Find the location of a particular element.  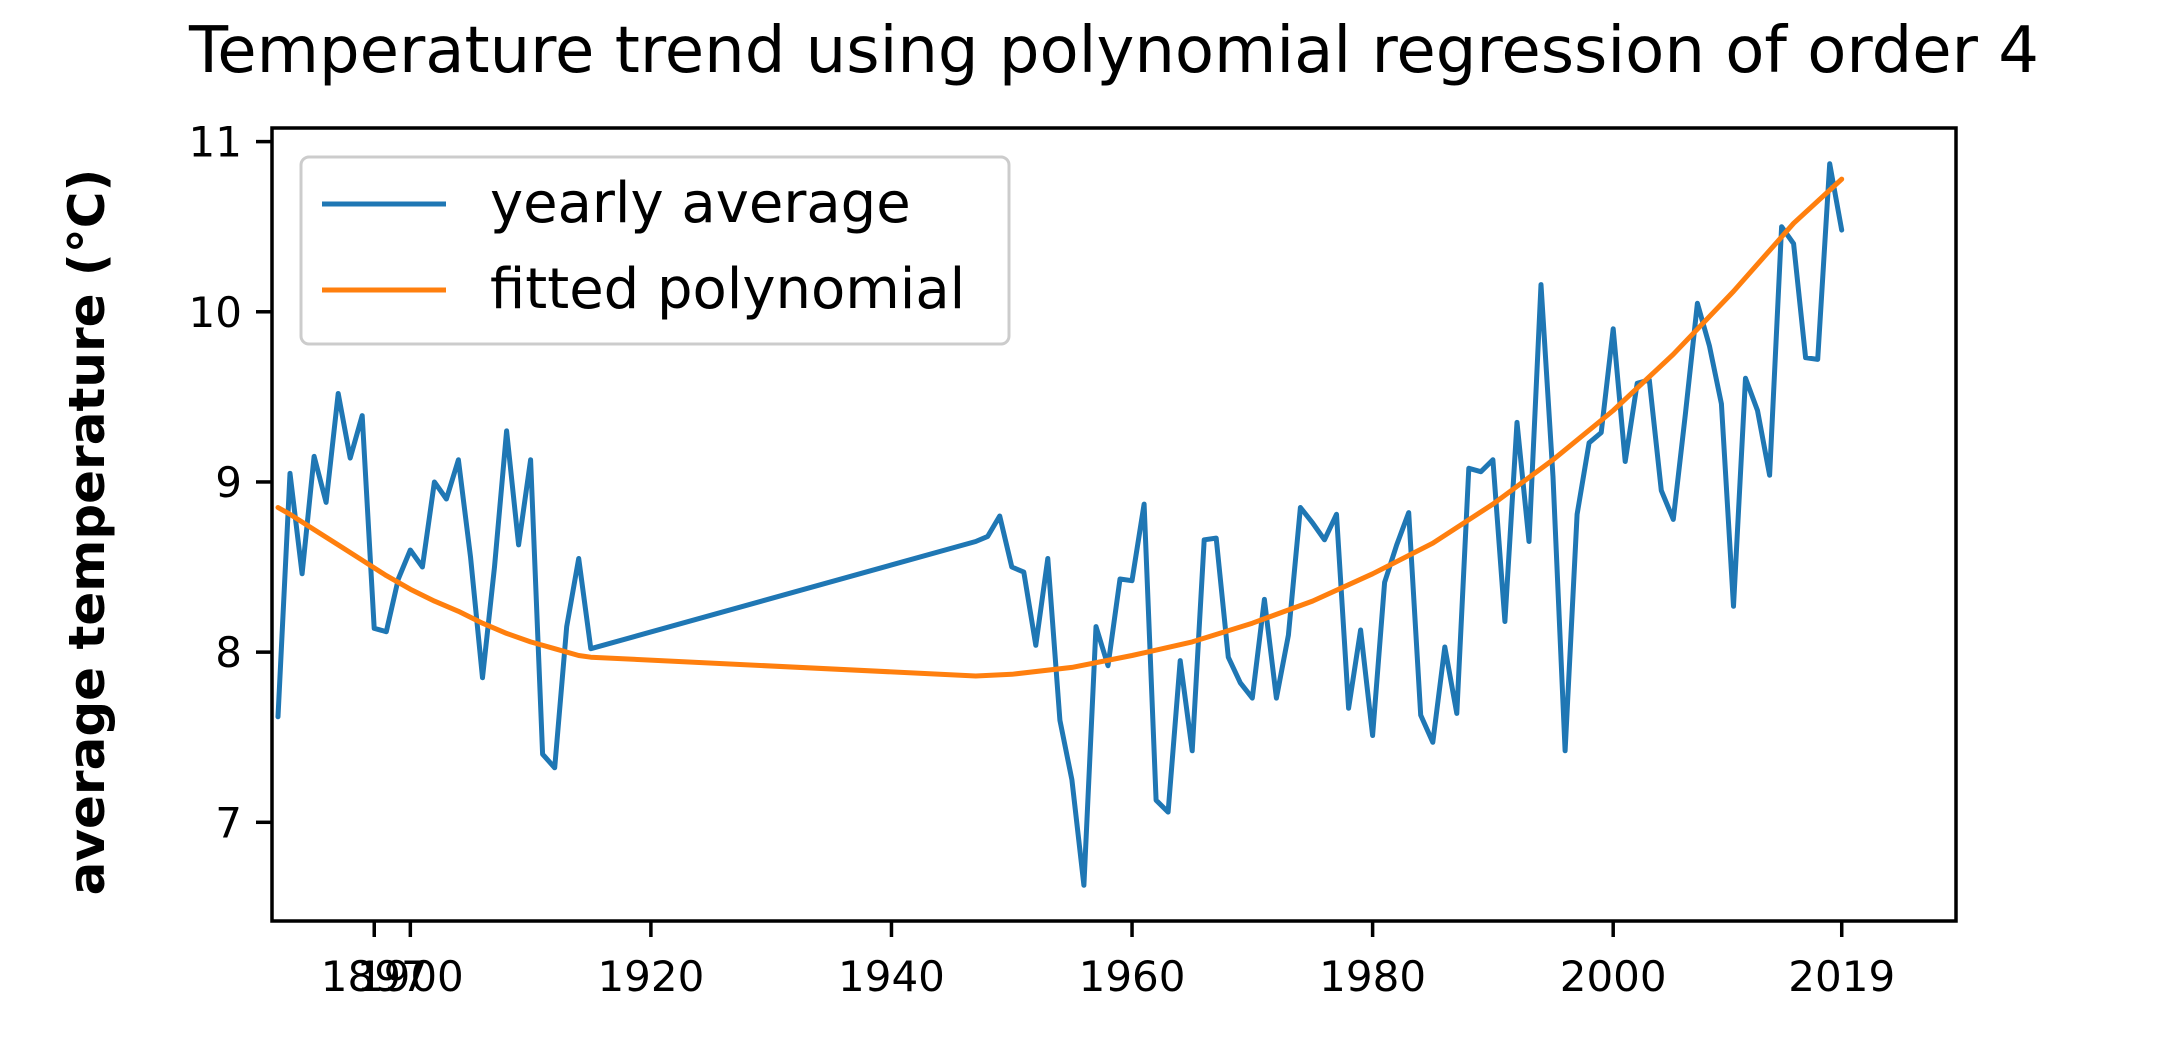

legend-label-yearly-average: yearly average is located at coordinates (700, 203).